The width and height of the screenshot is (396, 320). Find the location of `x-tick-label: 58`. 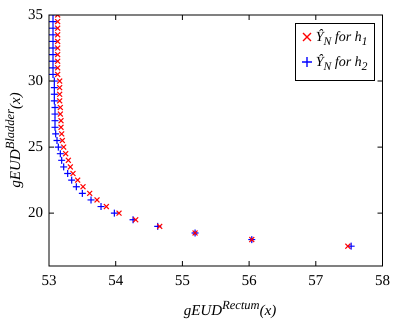

x-tick-label: 58 is located at coordinates (382, 280).